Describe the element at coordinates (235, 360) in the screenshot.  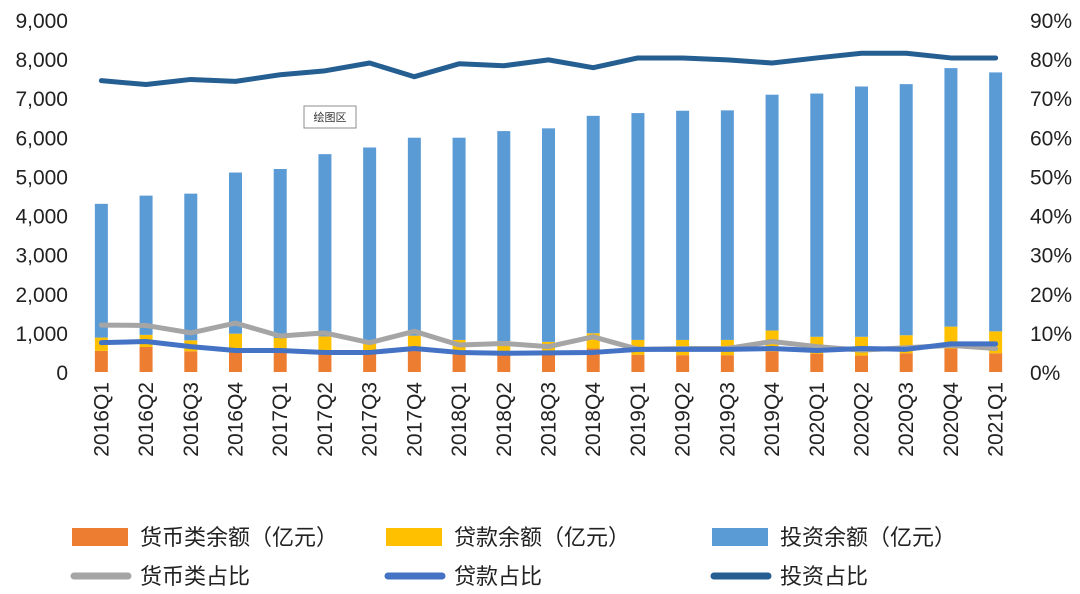
I see `bar-cash-2016Q4` at that location.